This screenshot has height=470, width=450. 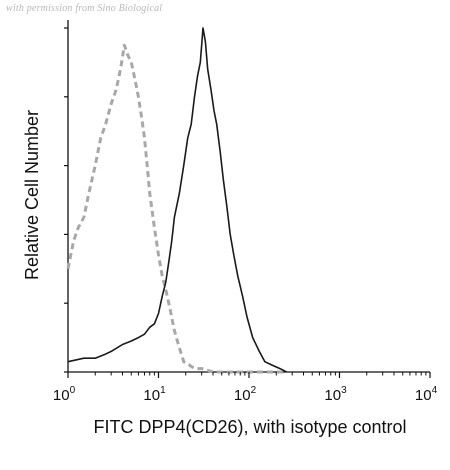 I want to click on watermark-text: with permission from Sino Biological, so click(x=84, y=8).